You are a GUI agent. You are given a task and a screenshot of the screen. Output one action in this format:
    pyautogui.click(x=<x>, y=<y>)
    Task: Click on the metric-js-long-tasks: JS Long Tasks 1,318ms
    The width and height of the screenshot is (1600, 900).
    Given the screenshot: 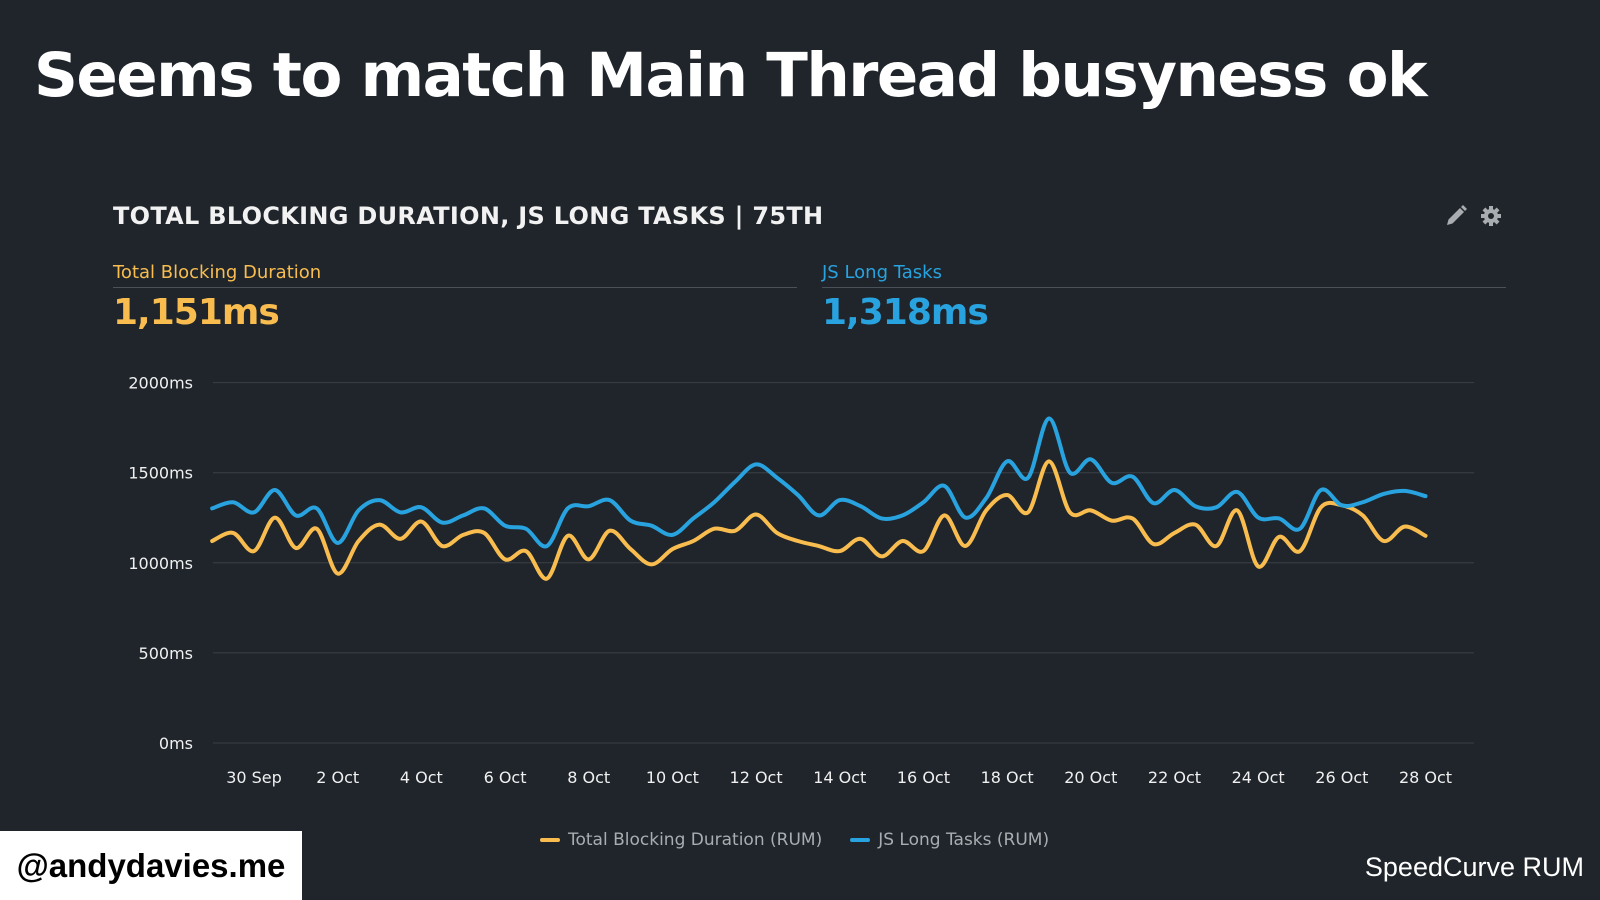 What is the action you would take?
    pyautogui.click(x=1164, y=297)
    